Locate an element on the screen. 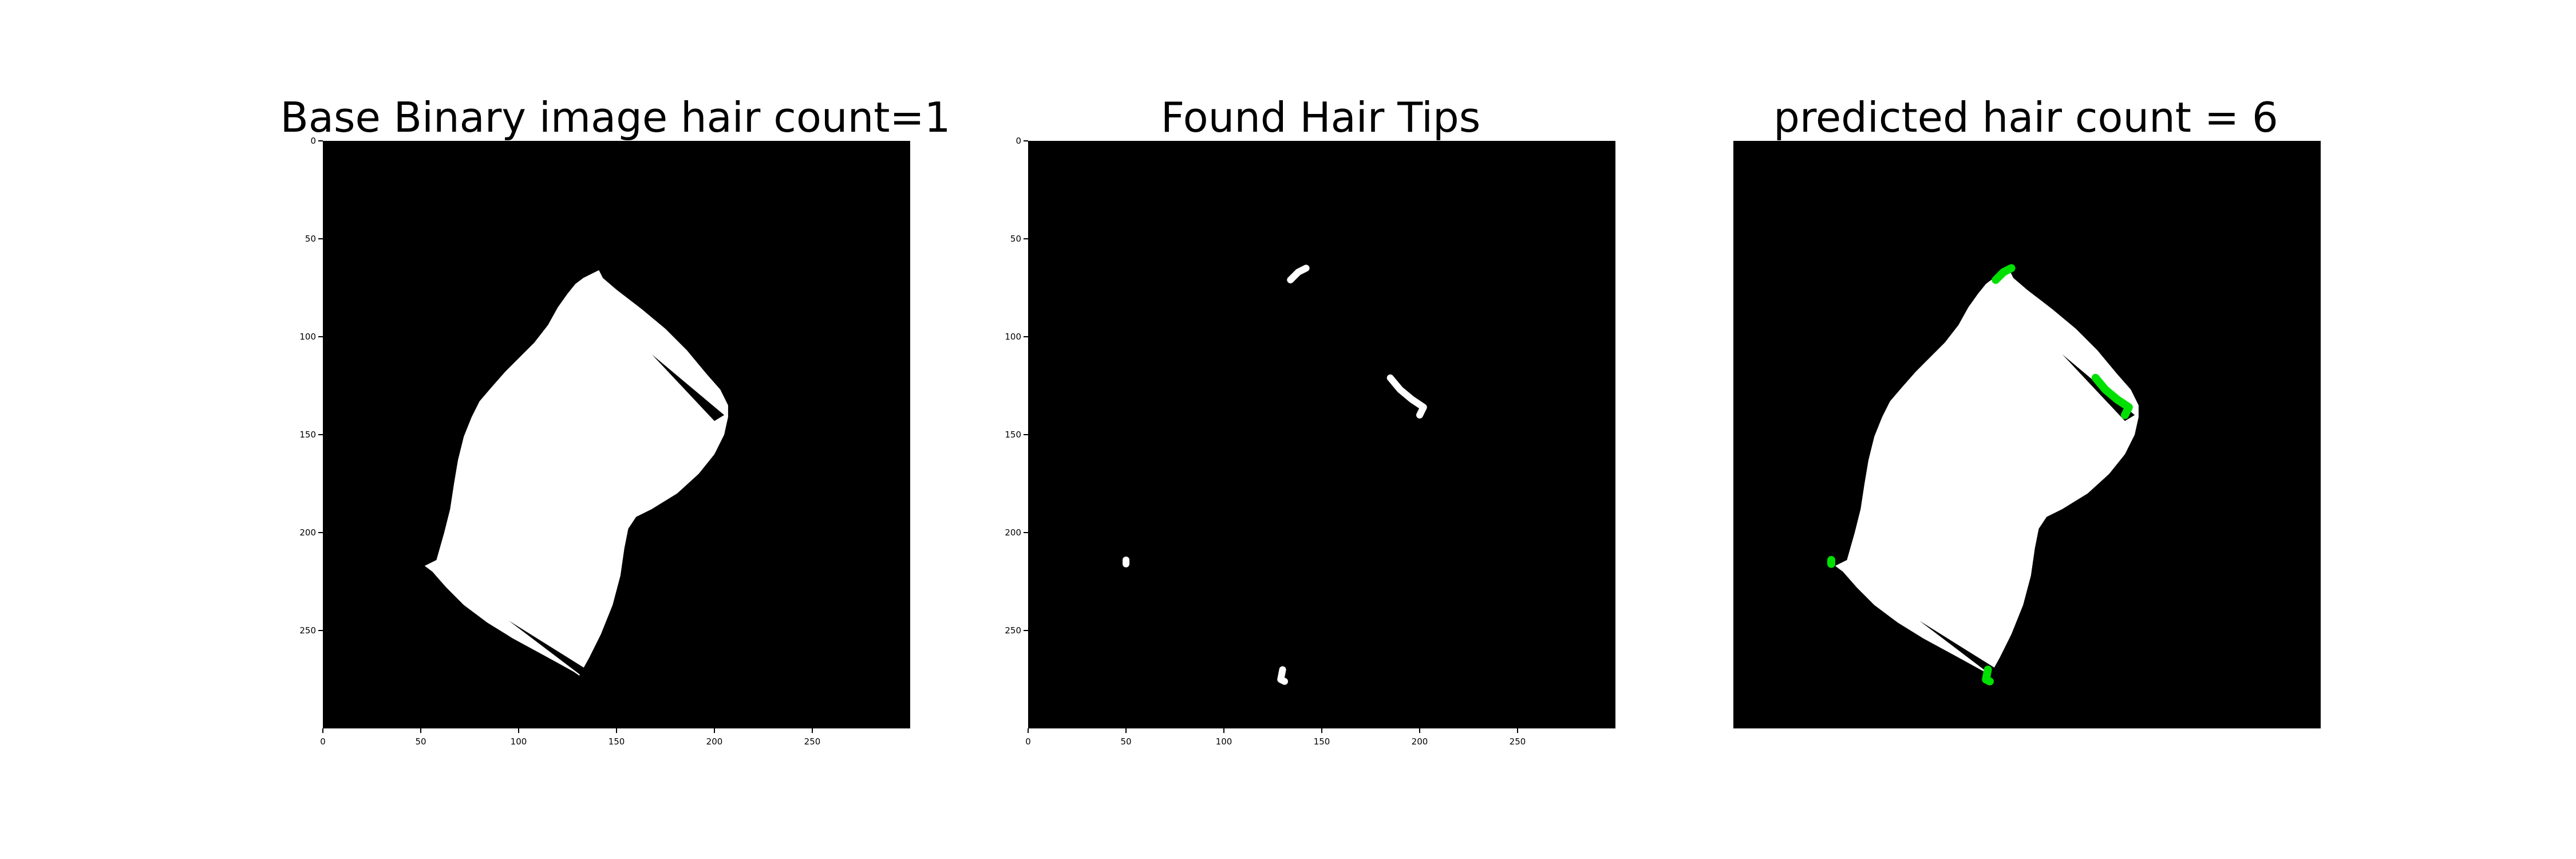 This screenshot has width=2576, height=859. panel-title: Found Hair Tips is located at coordinates (1321, 117).